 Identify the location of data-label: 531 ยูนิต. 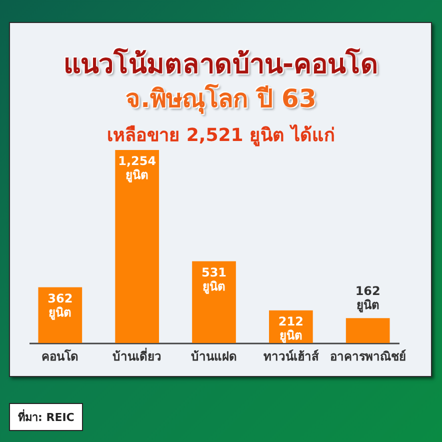
(214, 279).